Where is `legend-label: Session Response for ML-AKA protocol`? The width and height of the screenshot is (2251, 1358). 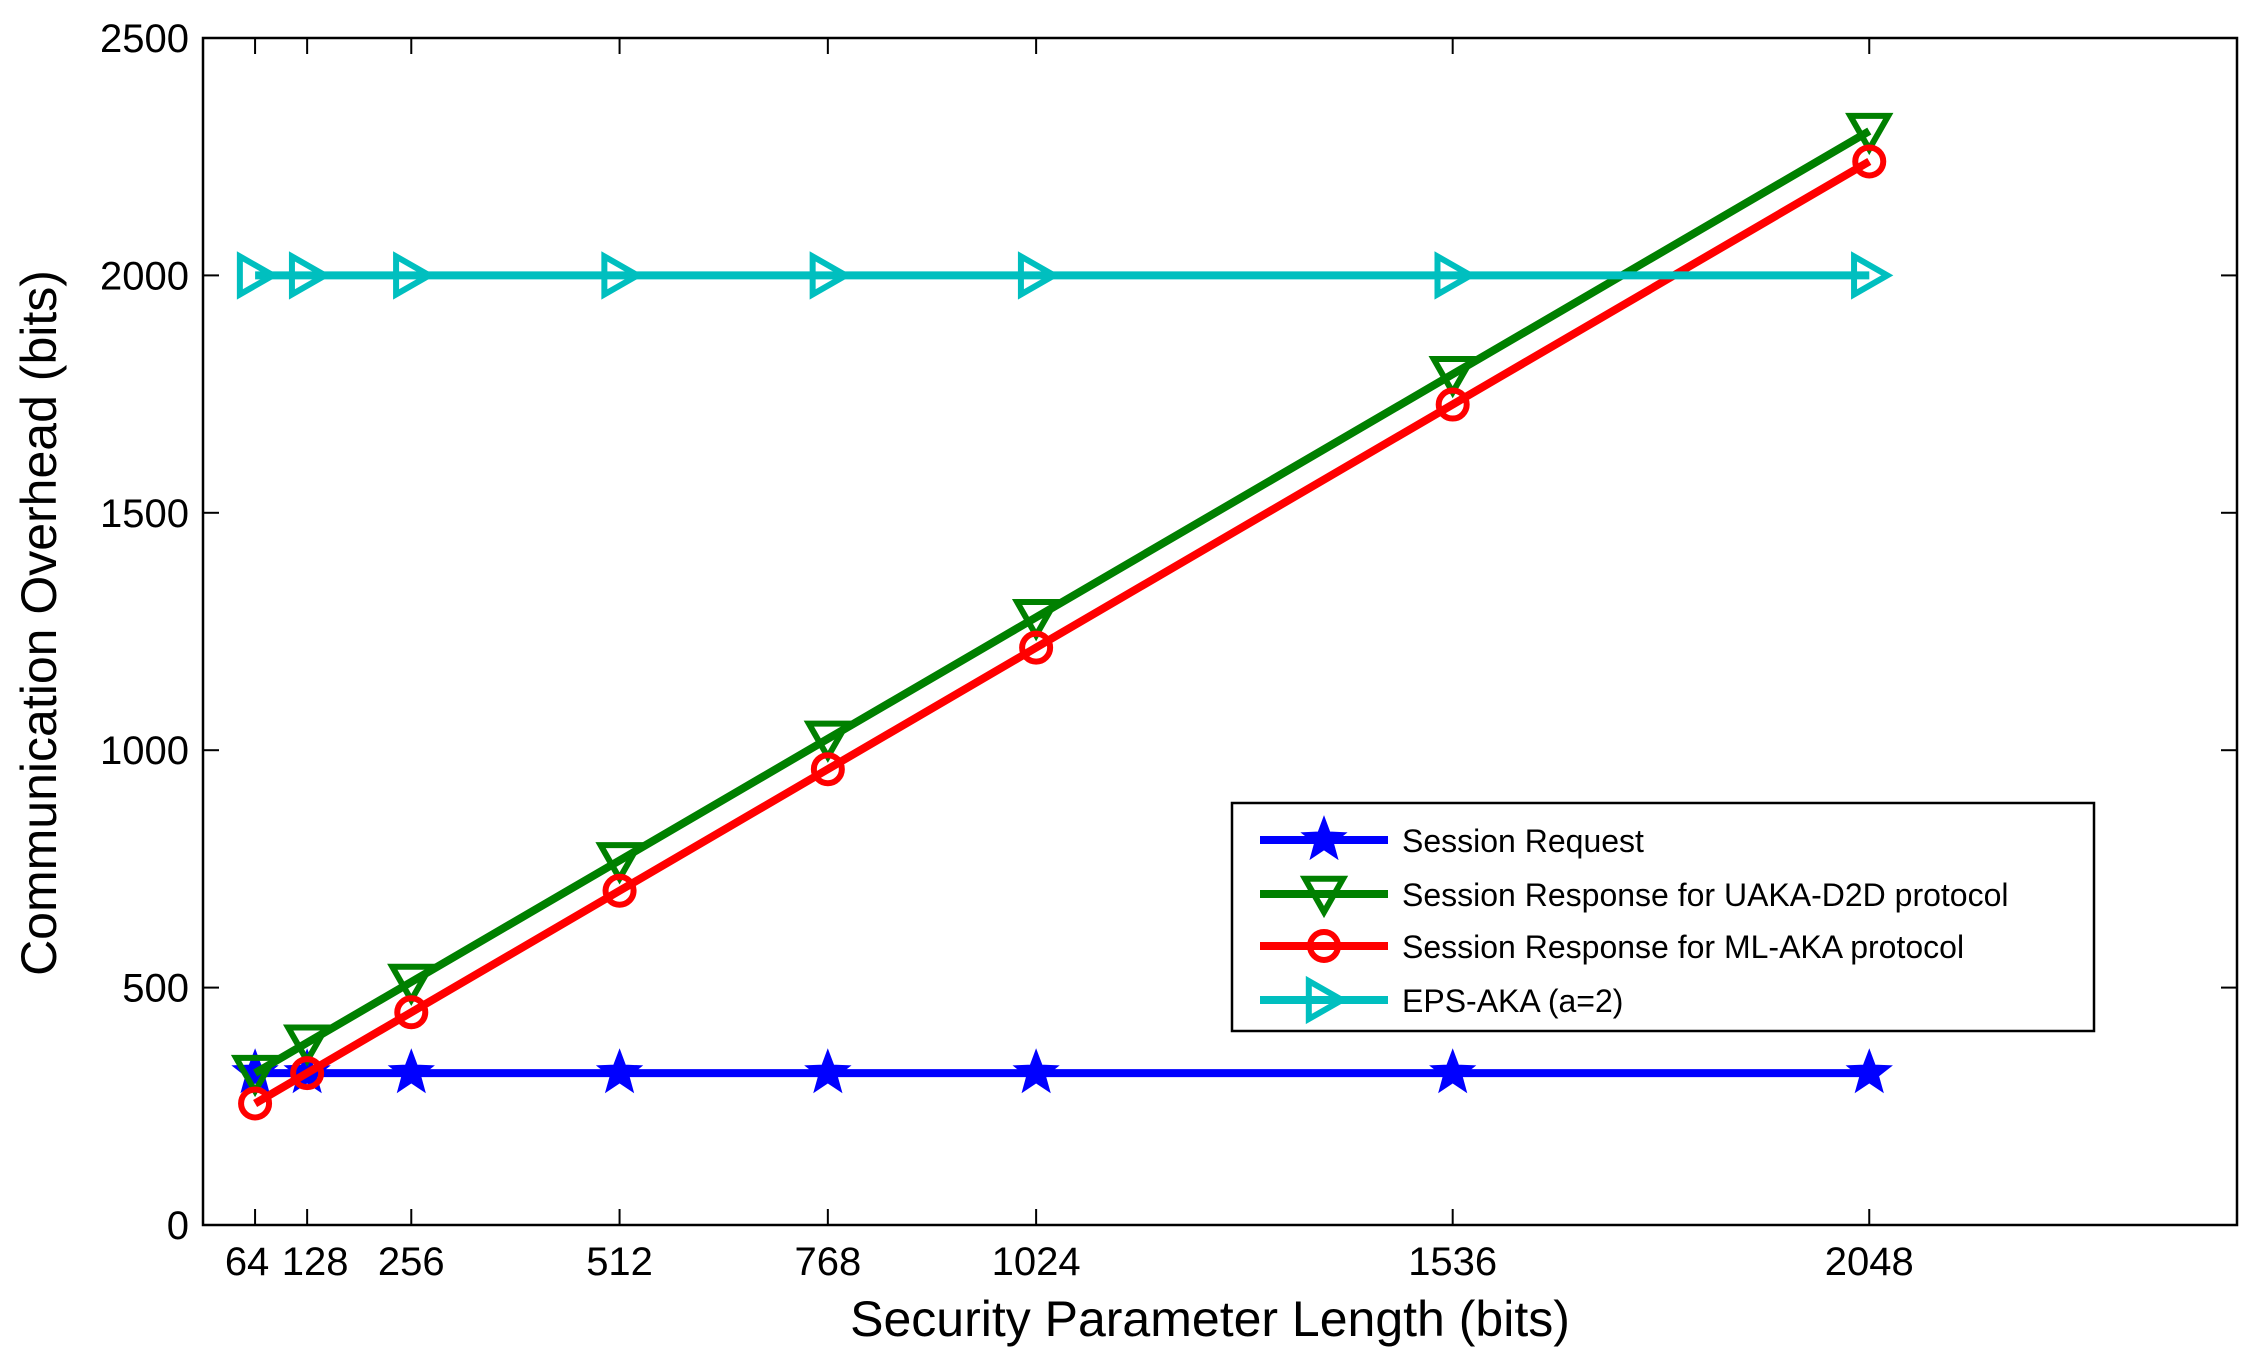 legend-label: Session Response for ML-AKA protocol is located at coordinates (1683, 947).